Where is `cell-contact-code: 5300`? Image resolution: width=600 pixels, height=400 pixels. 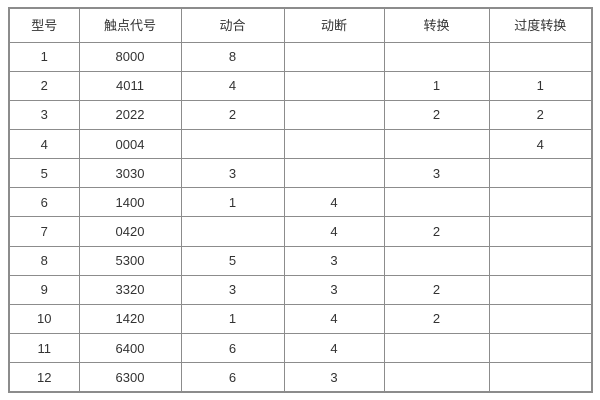 cell-contact-code: 5300 is located at coordinates (130, 260).